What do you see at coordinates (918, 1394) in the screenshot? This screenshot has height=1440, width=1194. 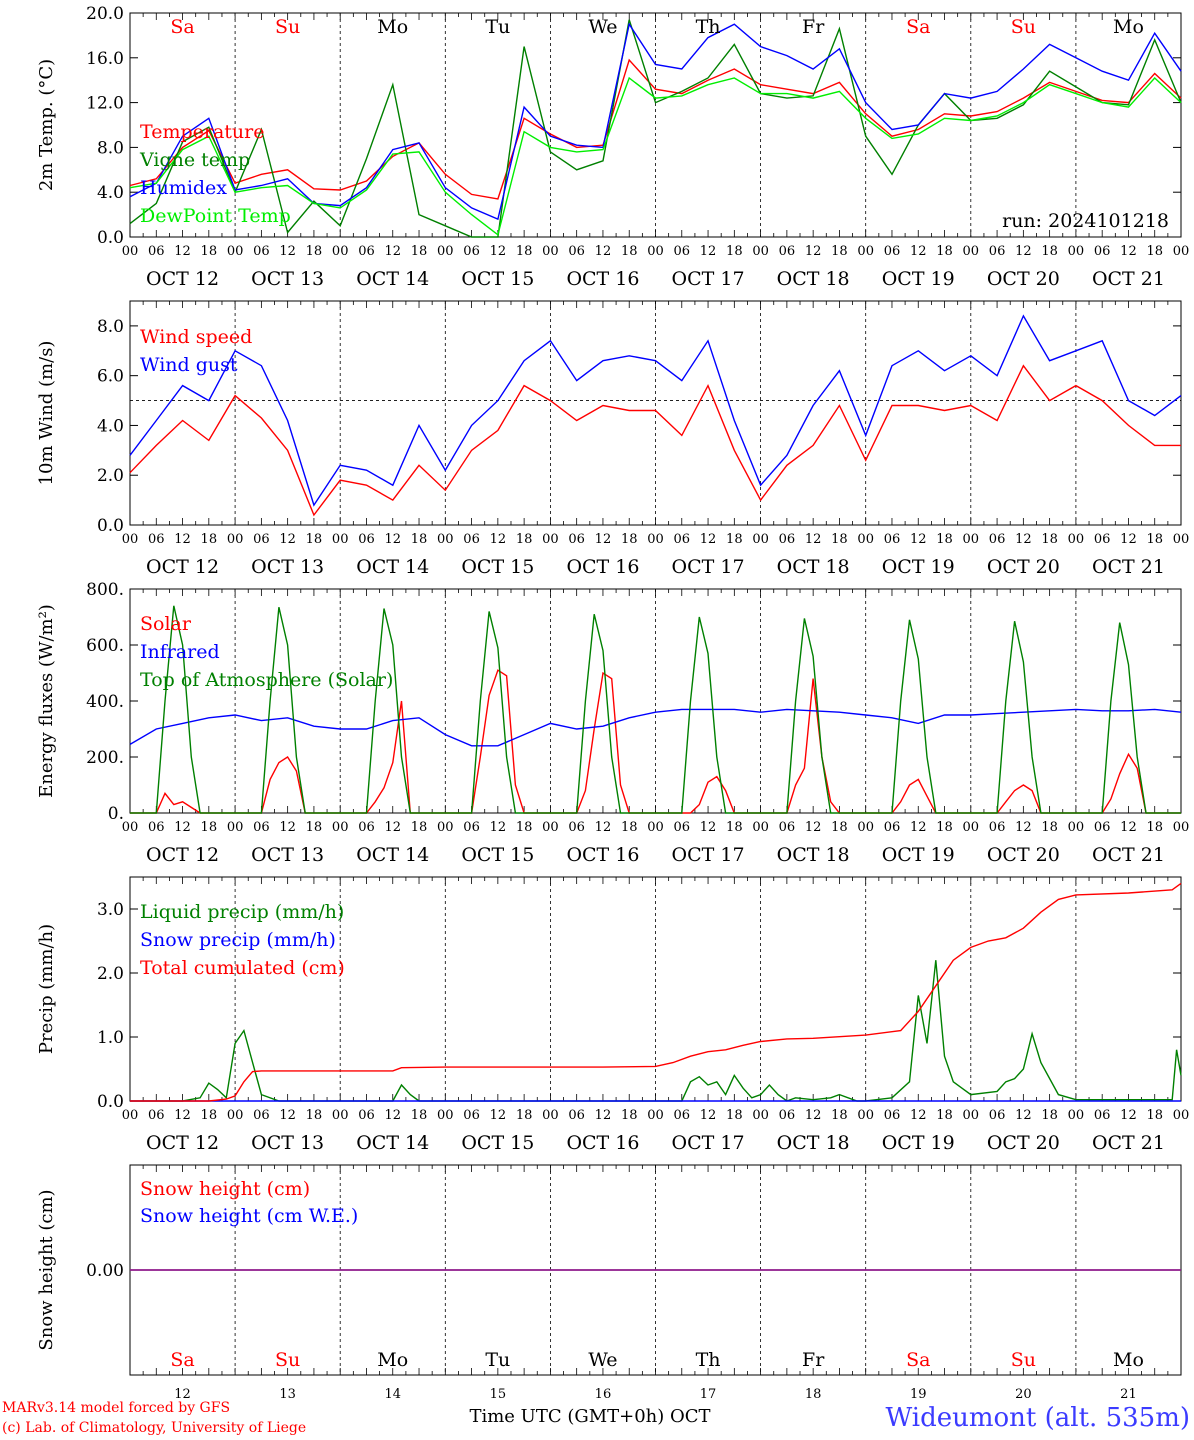 I see `date-number: 19` at bounding box center [918, 1394].